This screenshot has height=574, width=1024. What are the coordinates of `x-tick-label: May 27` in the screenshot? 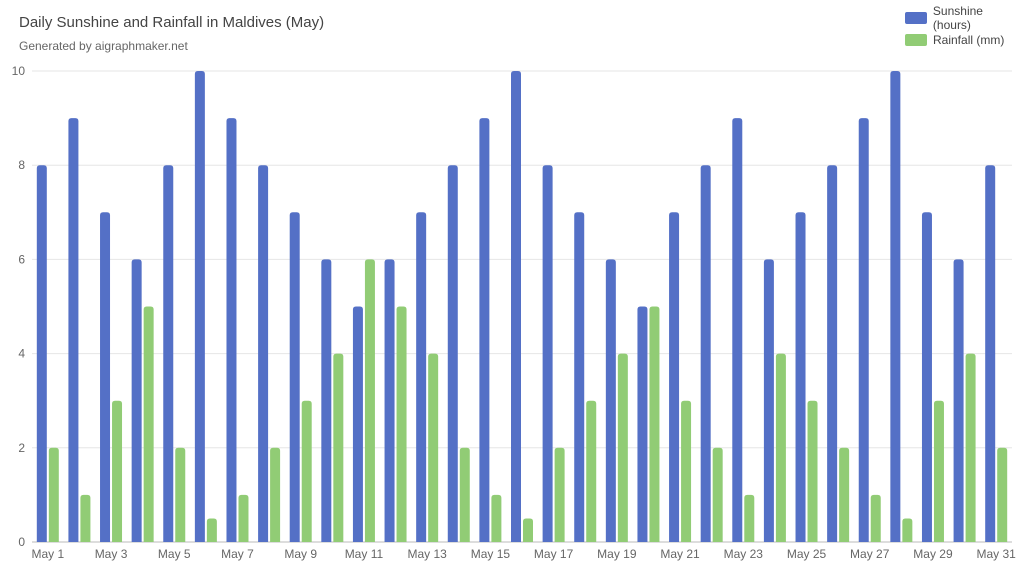 It's located at (870, 554).